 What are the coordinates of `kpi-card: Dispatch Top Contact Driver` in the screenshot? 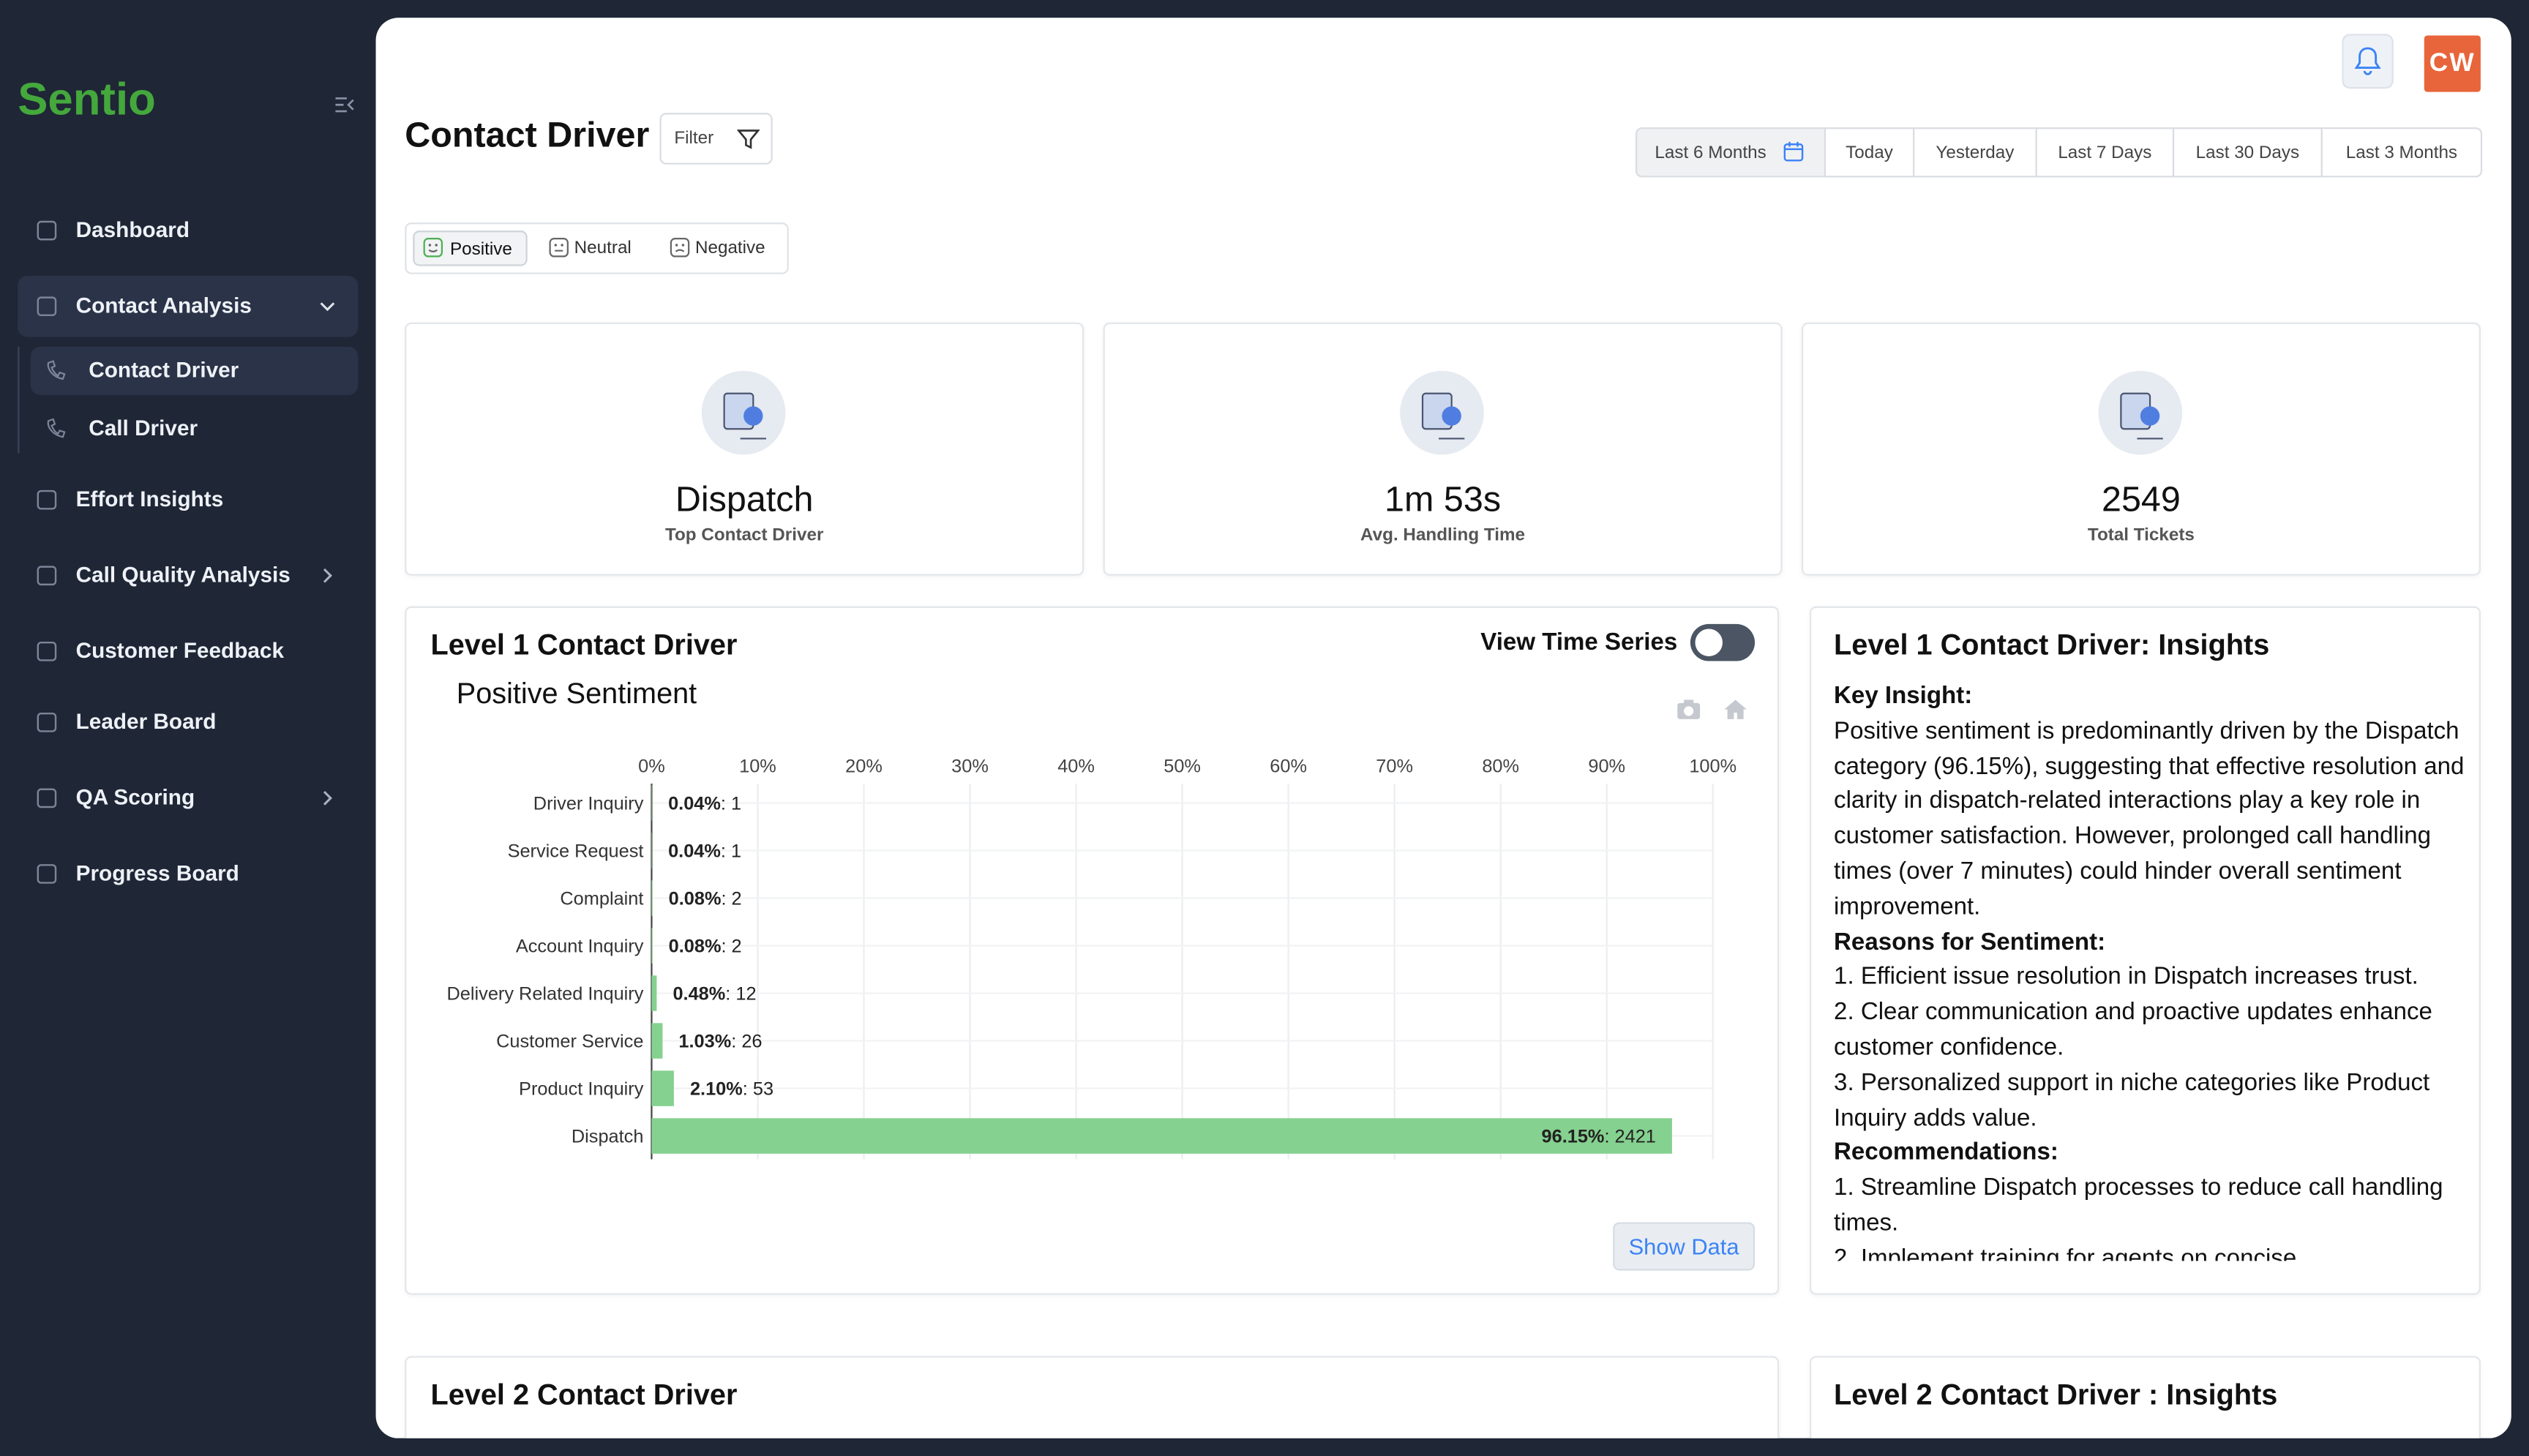 It's located at (744, 449).